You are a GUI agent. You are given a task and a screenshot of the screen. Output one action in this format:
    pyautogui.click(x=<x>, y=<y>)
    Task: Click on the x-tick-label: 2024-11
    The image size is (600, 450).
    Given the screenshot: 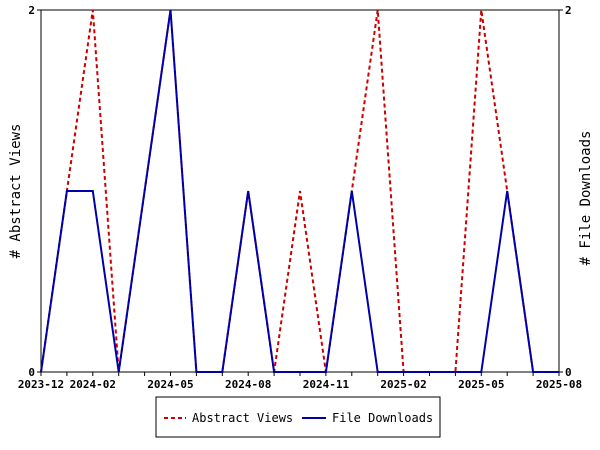 What is the action you would take?
    pyautogui.click(x=326, y=384)
    